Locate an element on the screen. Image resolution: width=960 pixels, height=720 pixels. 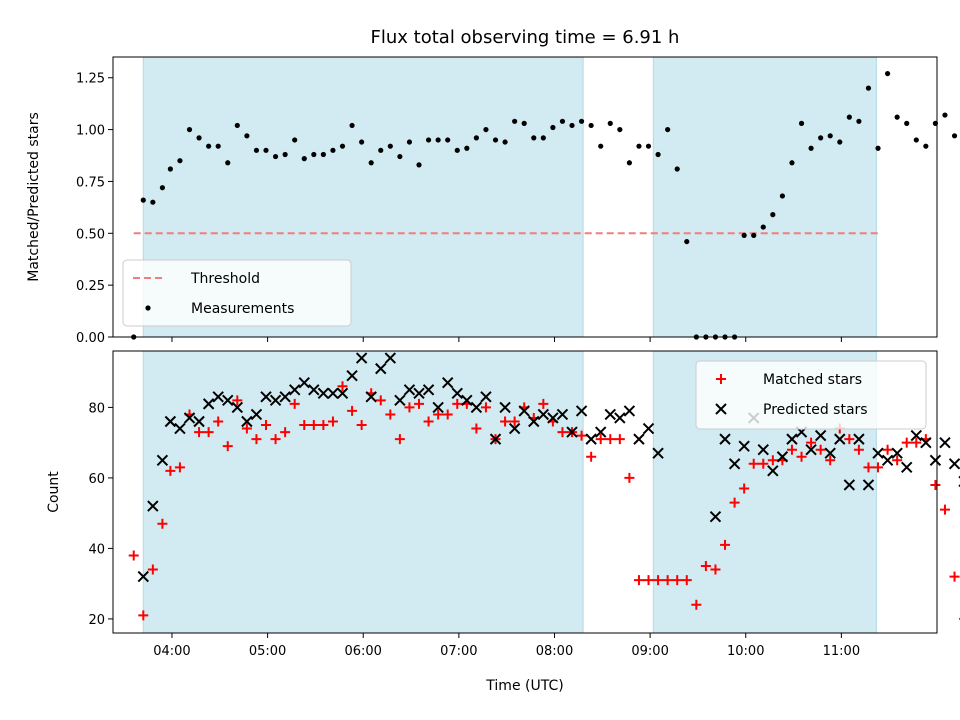
x-tick-label: 08:00 is located at coordinates (554, 651).